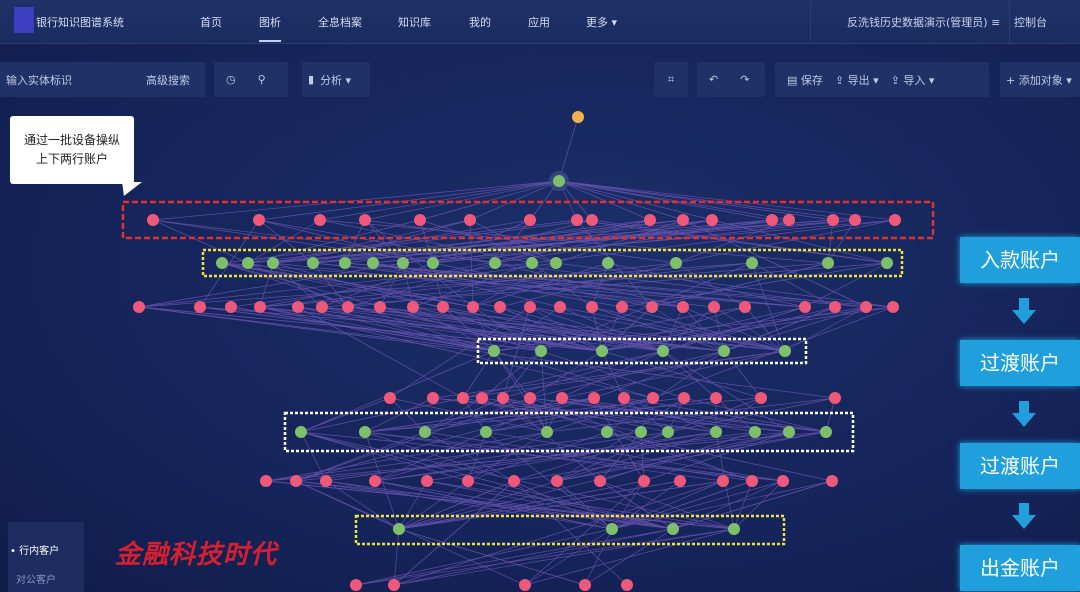 The width and height of the screenshot is (1080, 592). What do you see at coordinates (36, 580) in the screenshot?
I see `legend-corporate-customer: 对公客户` at bounding box center [36, 580].